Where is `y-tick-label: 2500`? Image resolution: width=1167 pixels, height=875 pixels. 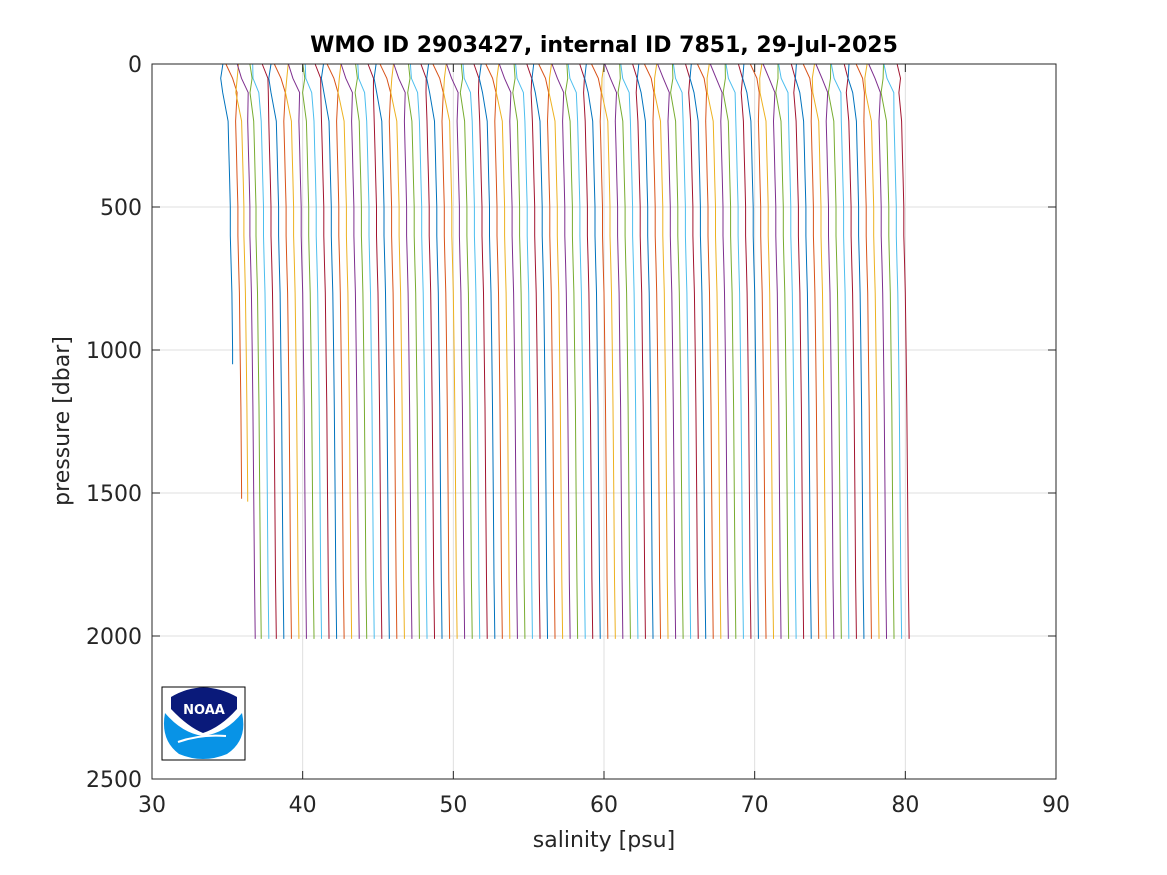 y-tick-label: 2500 is located at coordinates (114, 780).